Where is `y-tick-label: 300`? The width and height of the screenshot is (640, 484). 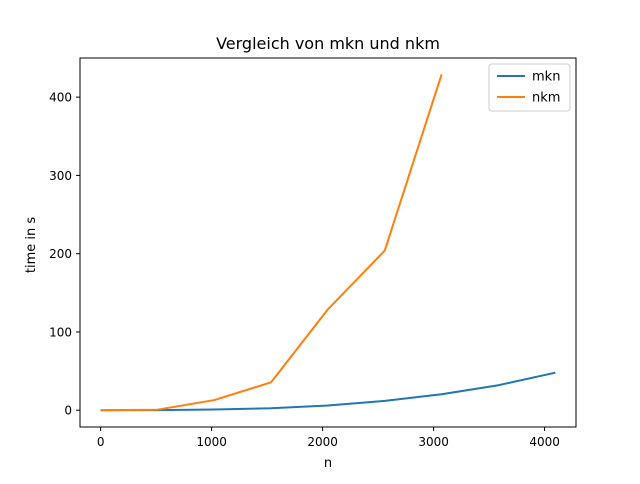 y-tick-label: 300 is located at coordinates (60, 176).